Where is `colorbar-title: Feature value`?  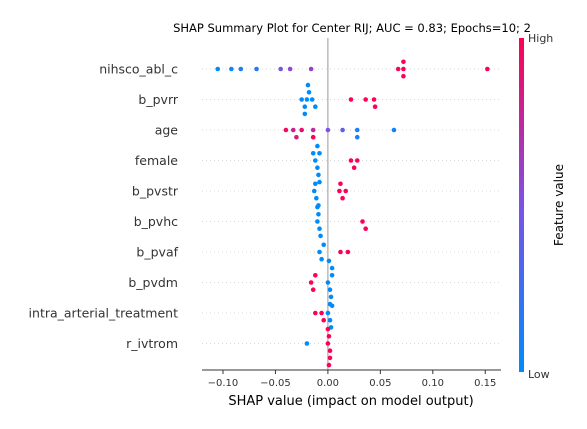
colorbar-title: Feature value is located at coordinates (559, 205).